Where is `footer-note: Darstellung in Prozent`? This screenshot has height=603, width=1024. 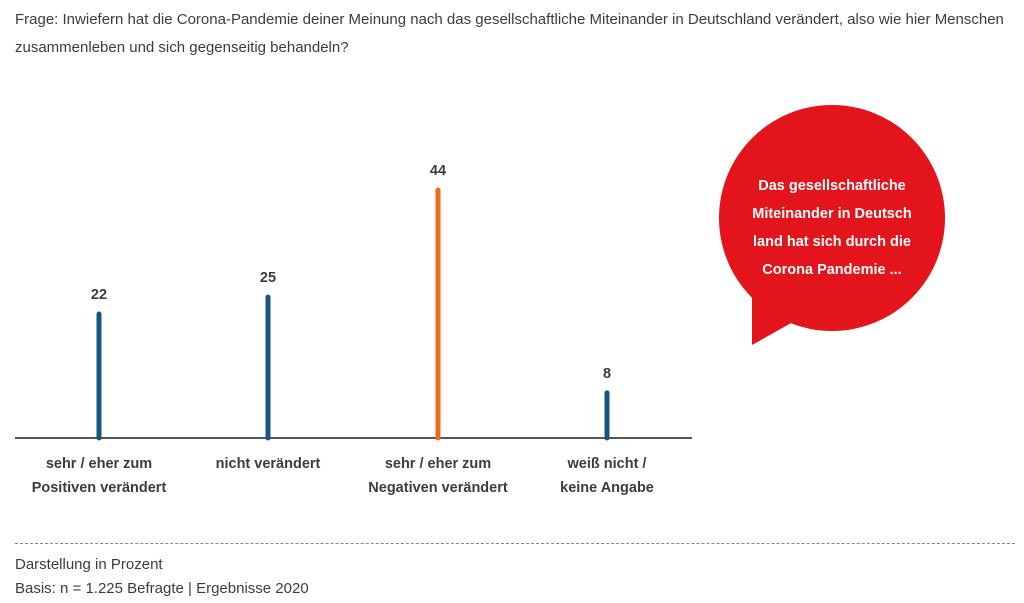 footer-note: Darstellung in Prozent is located at coordinates (89, 564).